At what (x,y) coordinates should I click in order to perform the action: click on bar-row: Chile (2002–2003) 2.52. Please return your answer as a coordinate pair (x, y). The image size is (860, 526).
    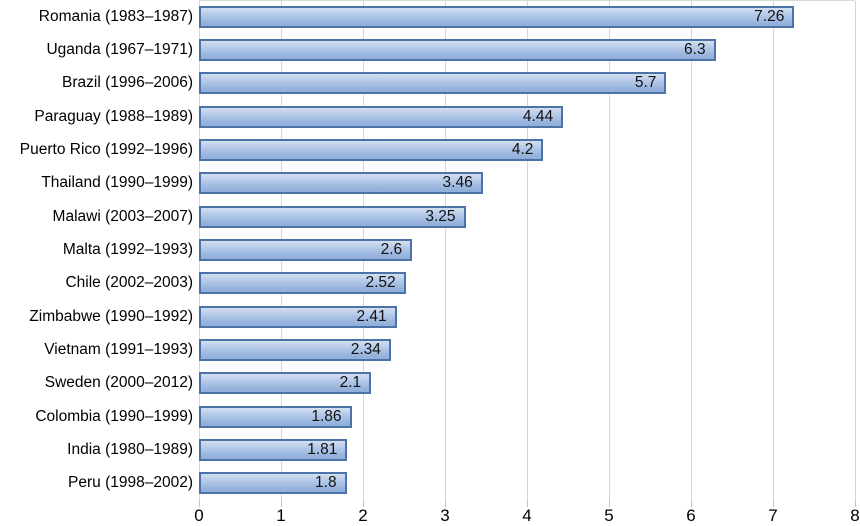
    Looking at the image, I should click on (430, 283).